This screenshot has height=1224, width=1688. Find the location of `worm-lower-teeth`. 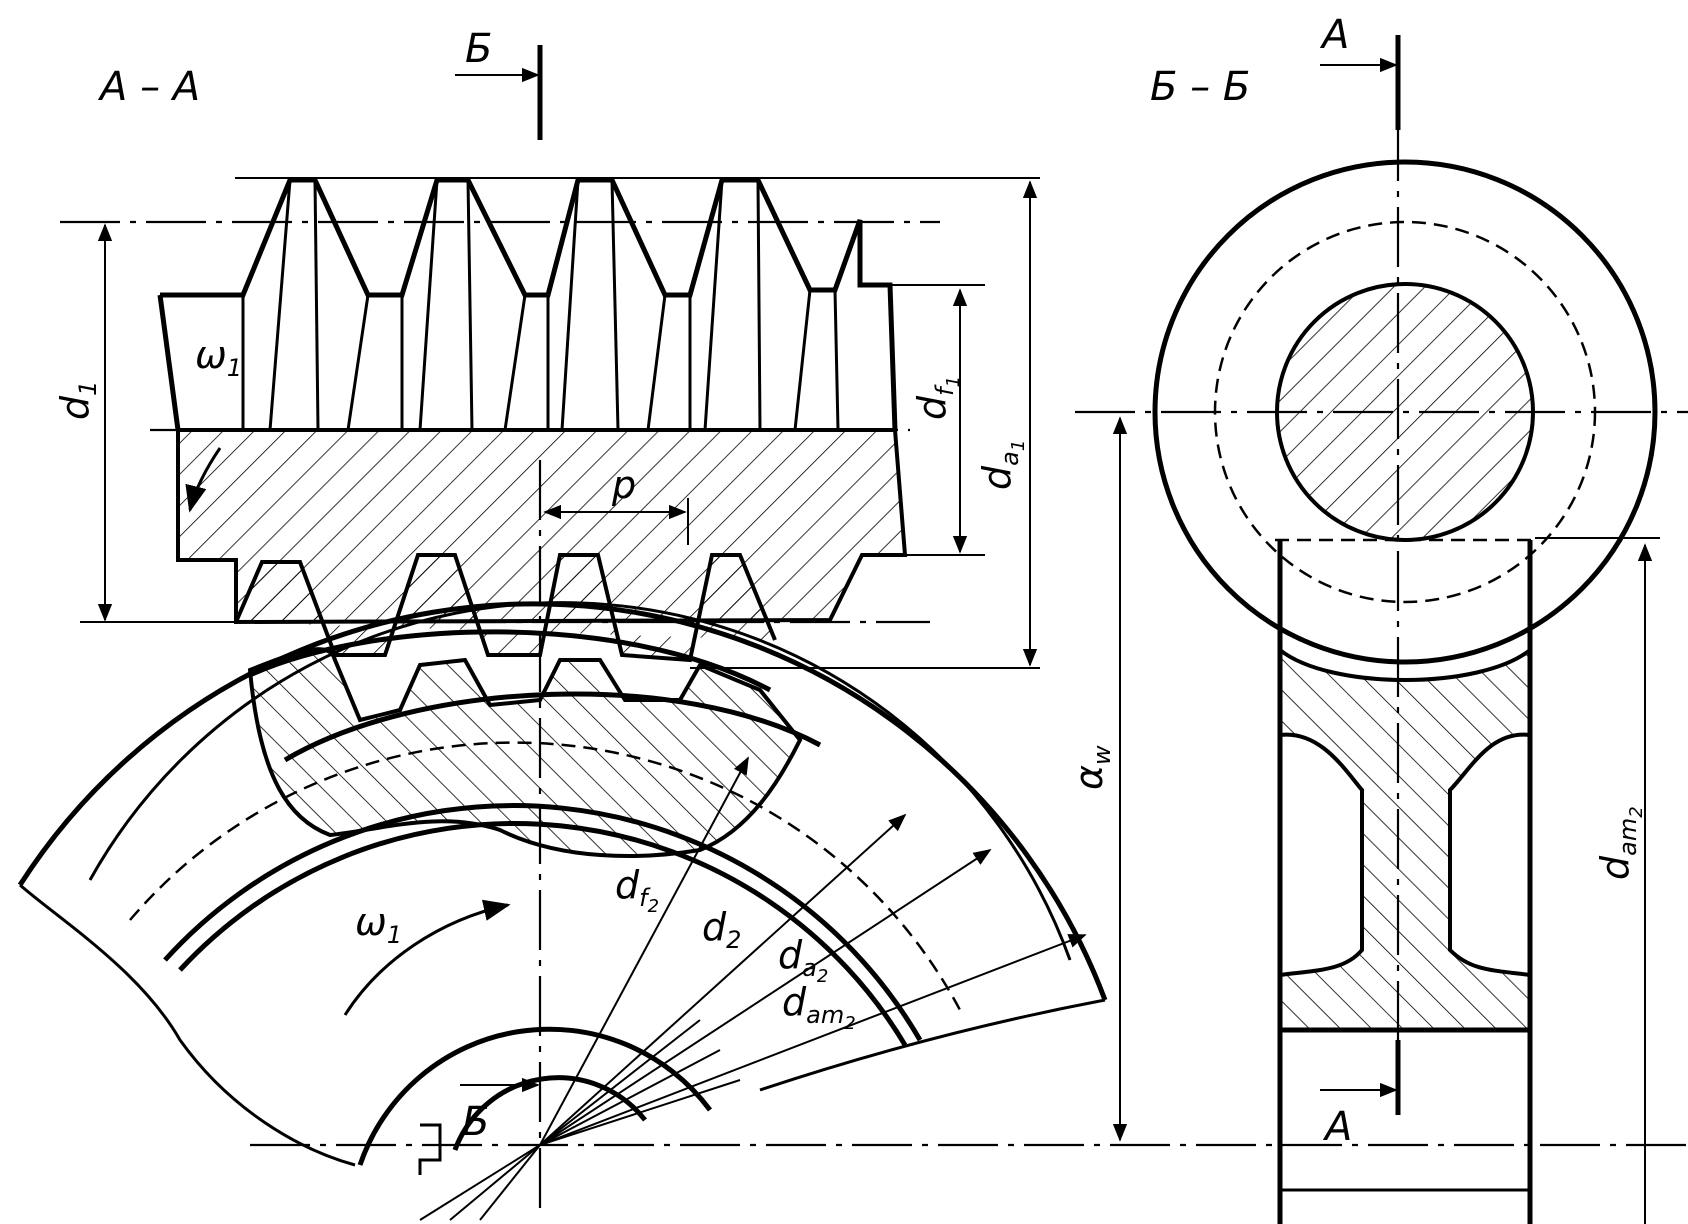

worm-lower-teeth is located at coordinates (505, 608).